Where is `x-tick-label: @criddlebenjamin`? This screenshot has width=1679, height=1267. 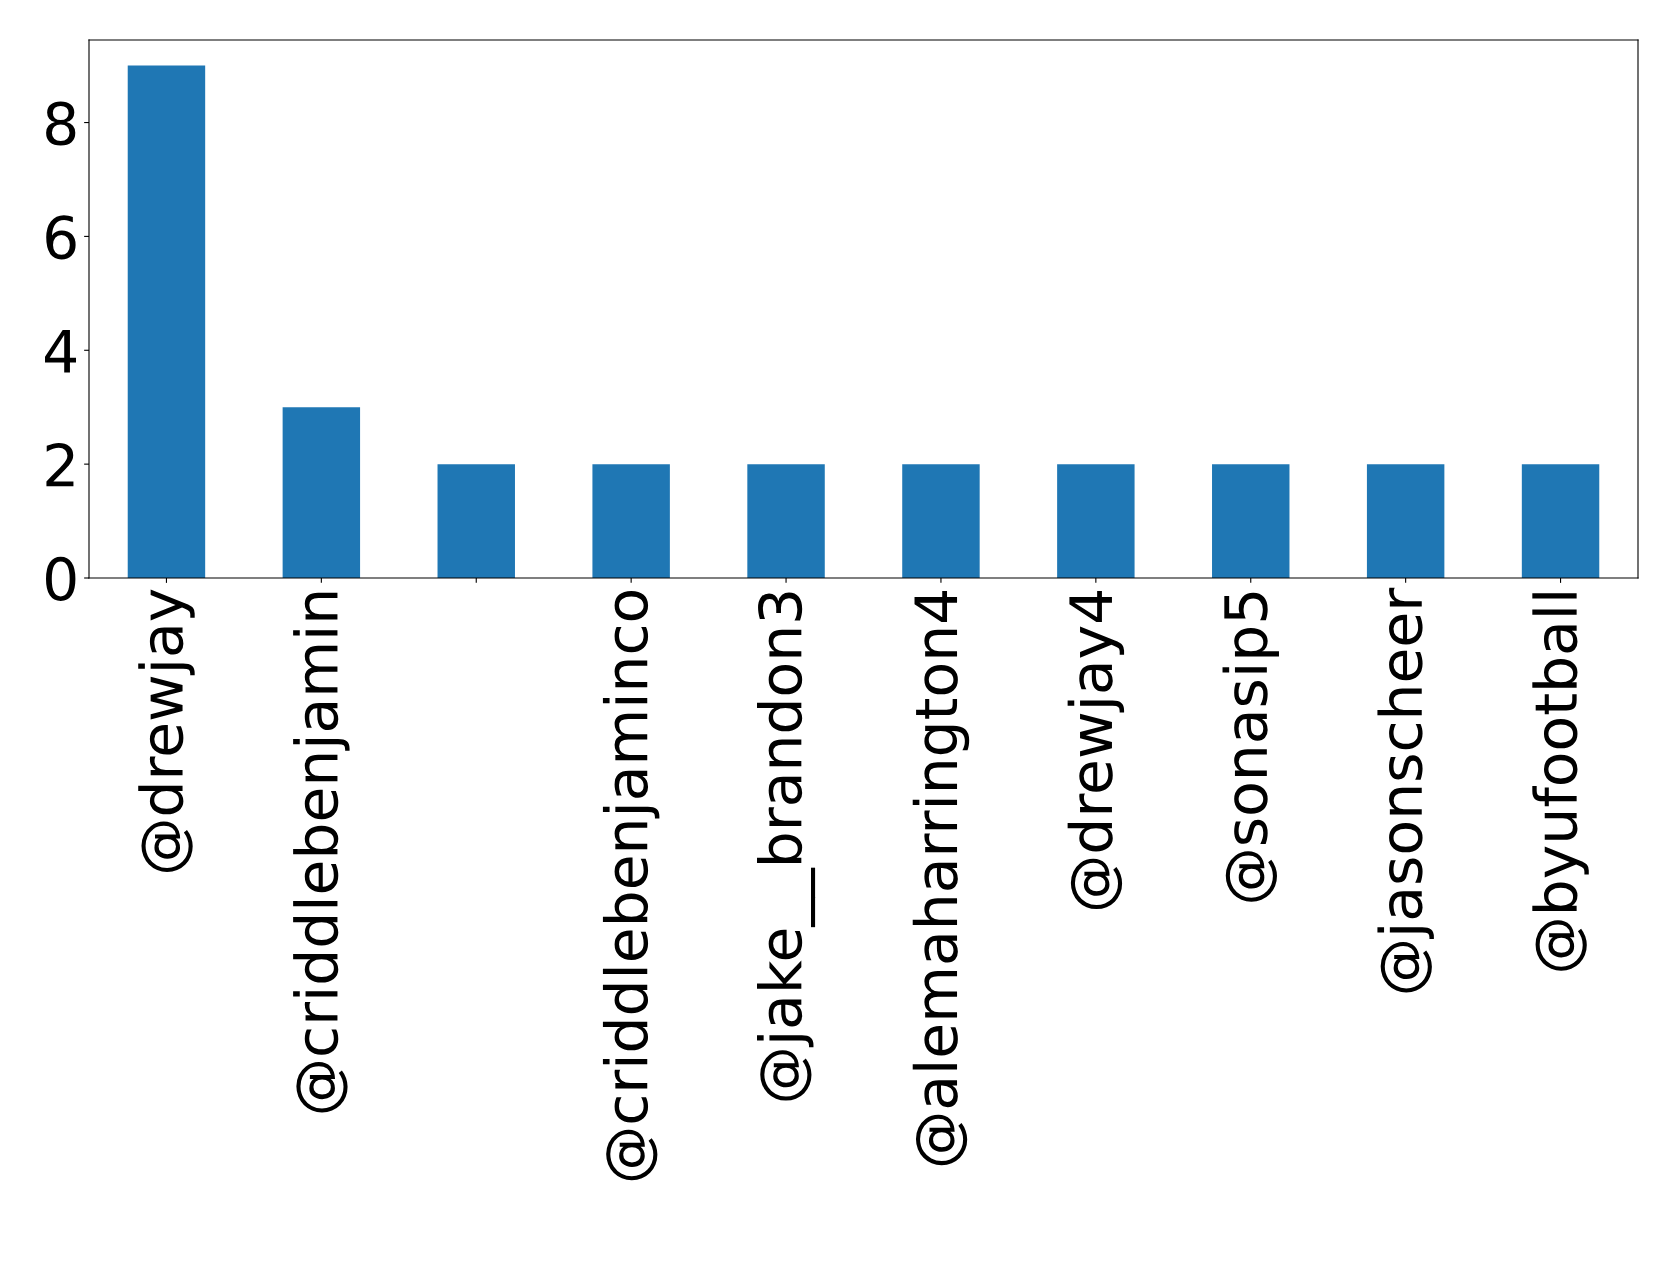 x-tick-label: @criddlebenjamin is located at coordinates (321, 852).